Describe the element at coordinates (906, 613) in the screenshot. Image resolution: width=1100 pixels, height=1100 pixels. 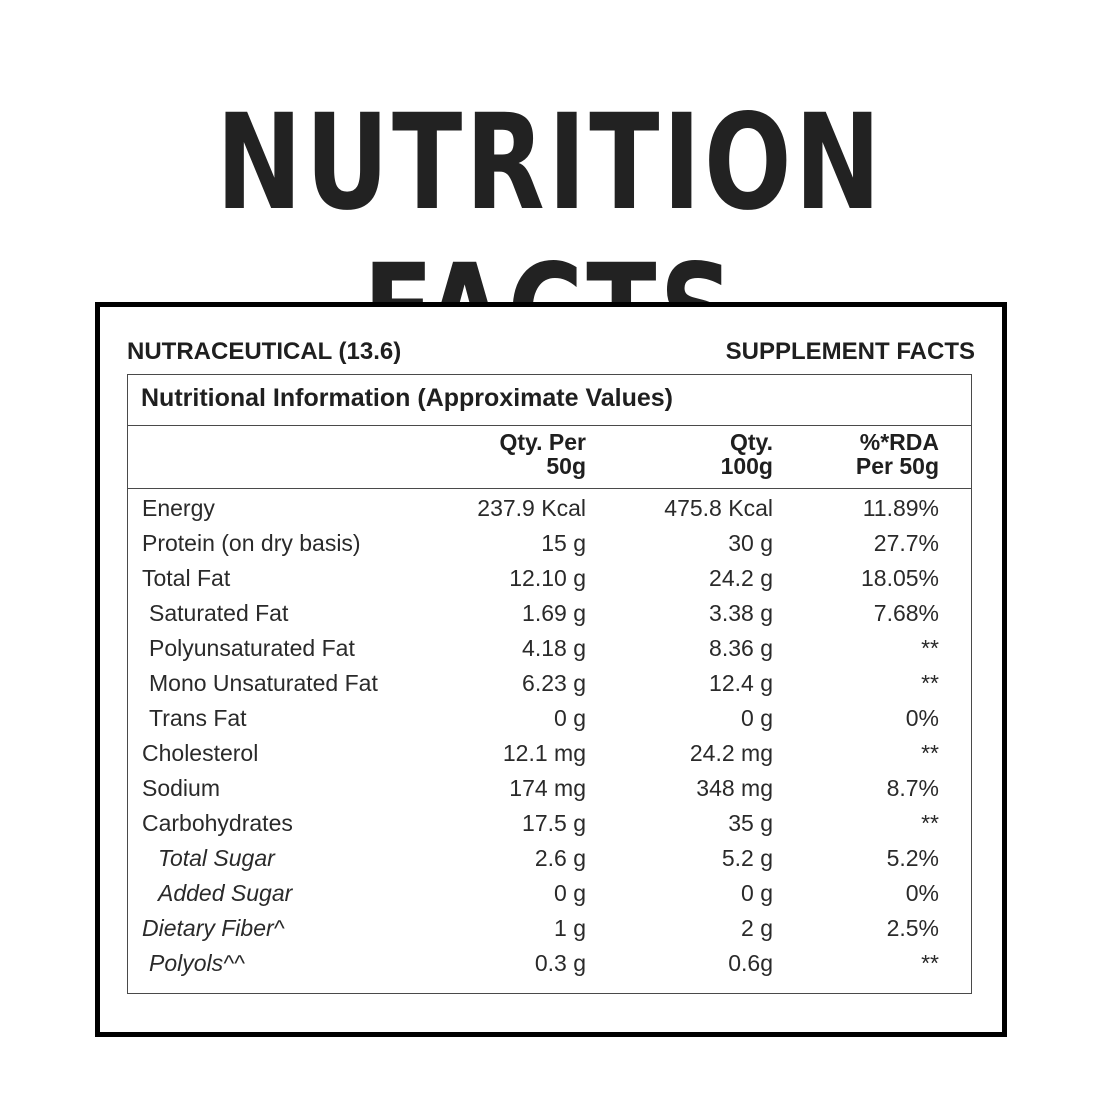
I see `rda-percent: 7.68%` at that location.